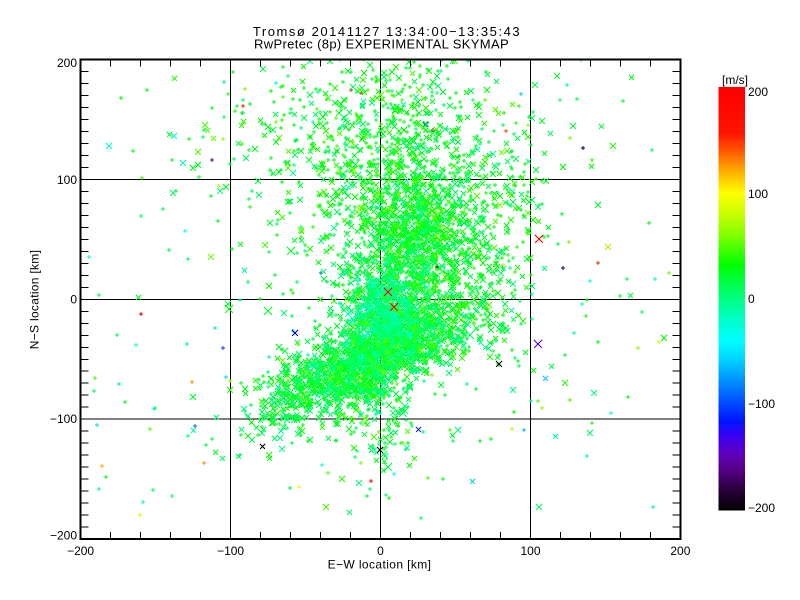 This screenshot has width=800, height=600. Describe the element at coordinates (380, 565) in the screenshot. I see `svg-text: E−W location [km]` at that location.